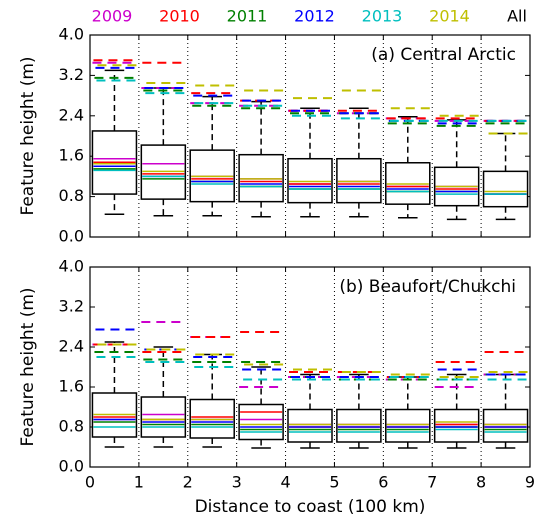 This screenshot has width=548, height=527. Describe the element at coordinates (427, 287) in the screenshot. I see `panel-title: (b) Beaufort/Chukchi` at that location.